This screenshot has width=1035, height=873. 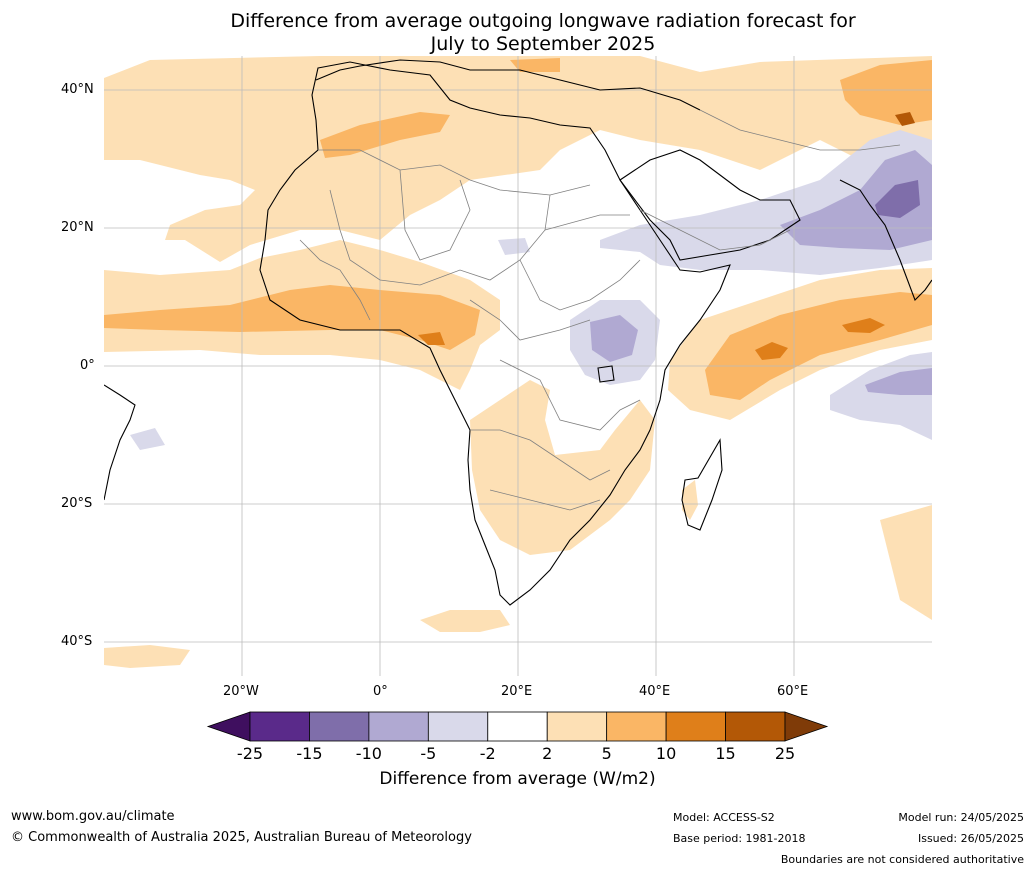 What do you see at coordinates (690, 500) in the screenshot?
I see `anomaly-madagascar-positive` at bounding box center [690, 500].